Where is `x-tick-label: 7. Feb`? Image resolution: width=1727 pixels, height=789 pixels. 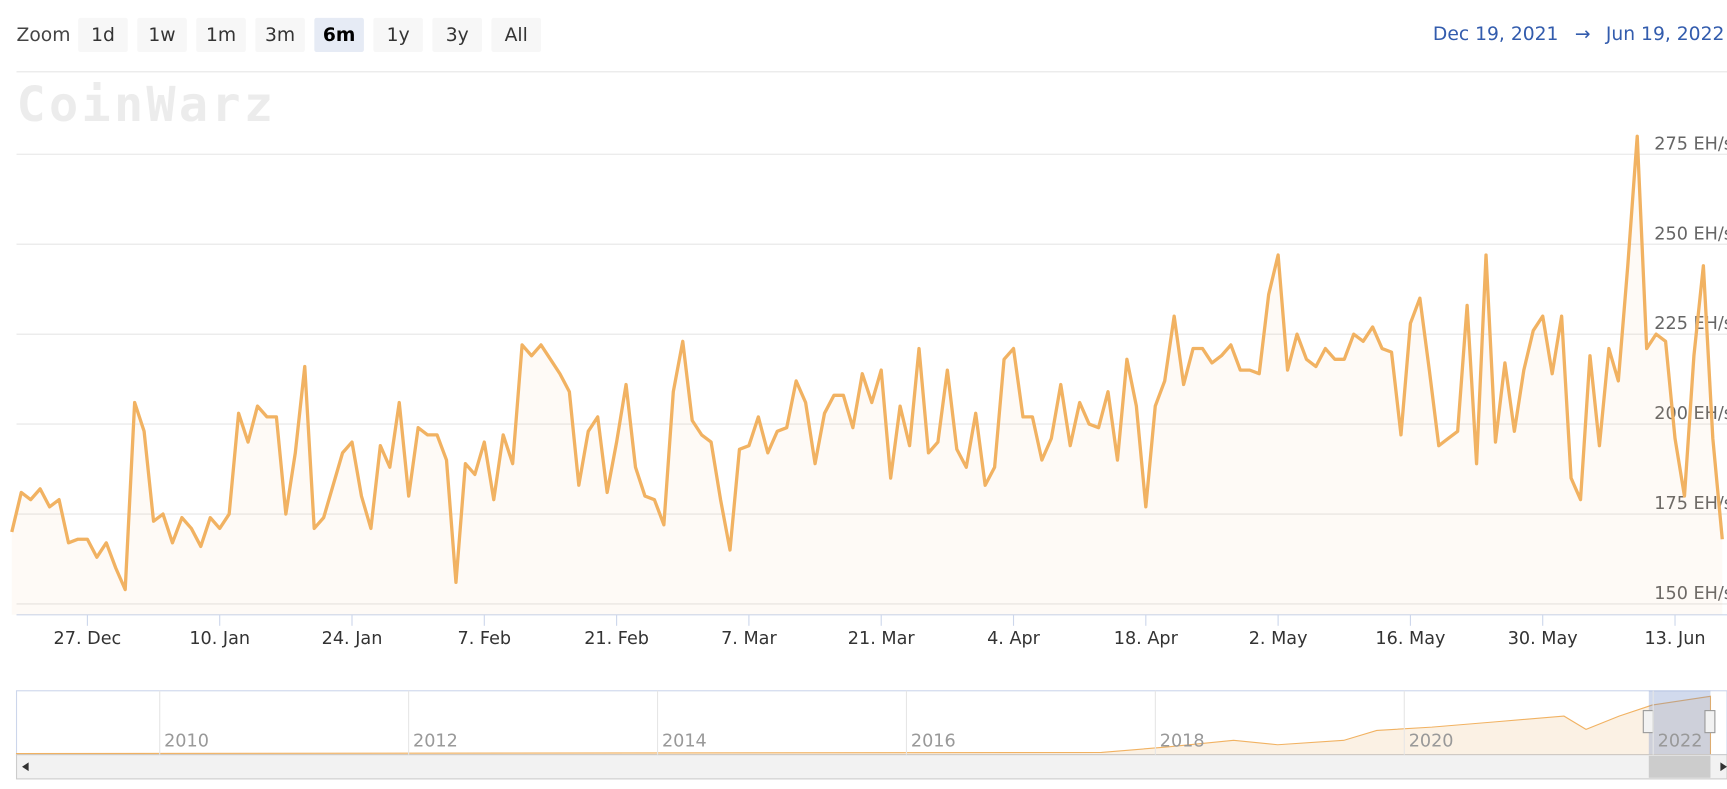 x-tick-label: 7. Feb is located at coordinates (485, 639).